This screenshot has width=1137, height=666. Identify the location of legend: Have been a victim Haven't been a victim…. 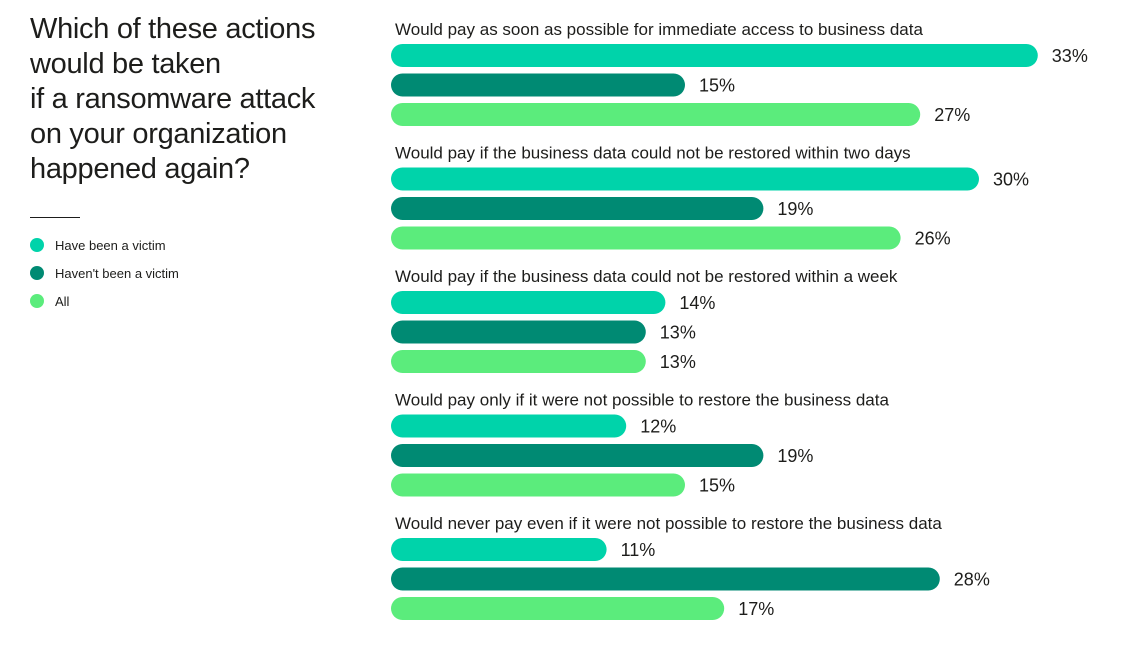
(104, 273).